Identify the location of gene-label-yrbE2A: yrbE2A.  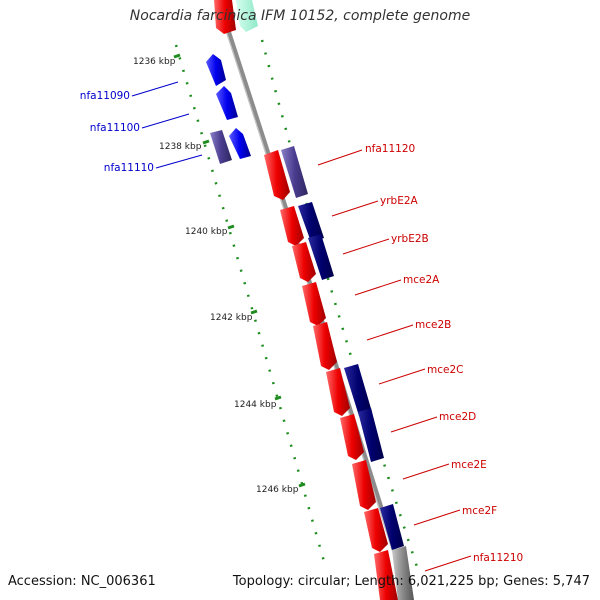
(399, 201).